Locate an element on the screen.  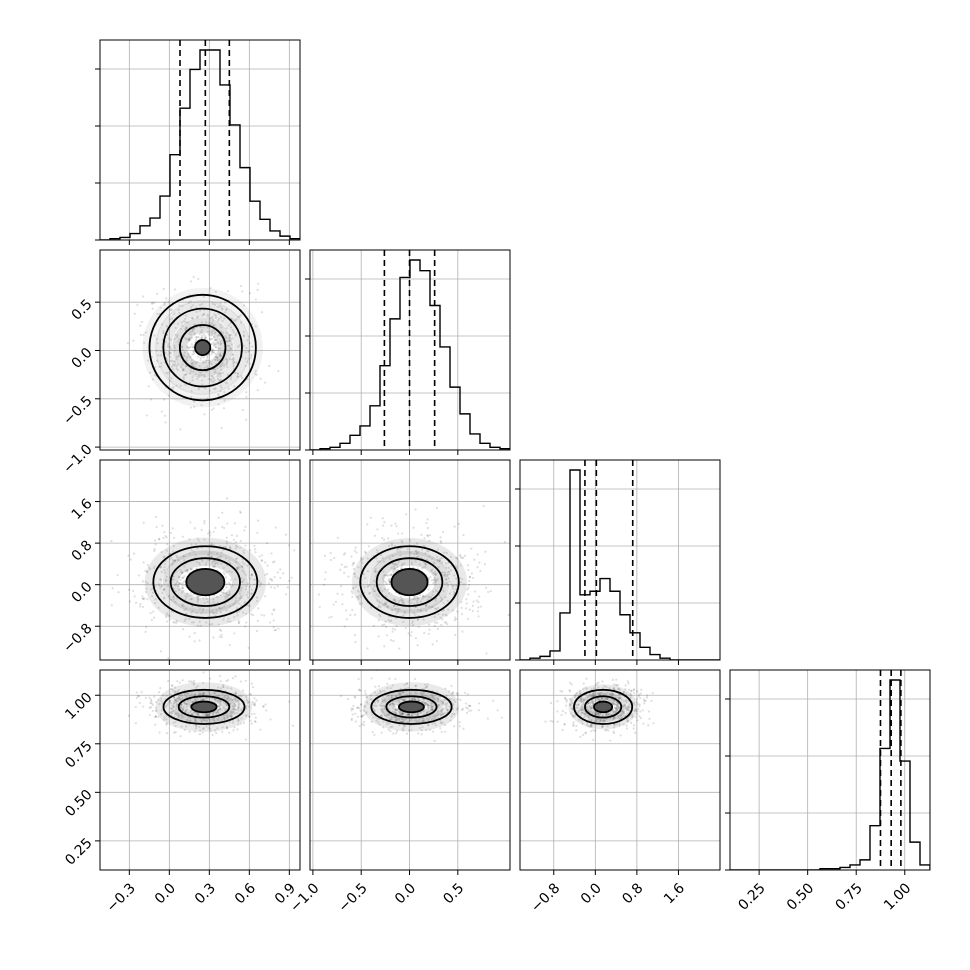
tick-label-x: 0.8 is located at coordinates (632, 893).